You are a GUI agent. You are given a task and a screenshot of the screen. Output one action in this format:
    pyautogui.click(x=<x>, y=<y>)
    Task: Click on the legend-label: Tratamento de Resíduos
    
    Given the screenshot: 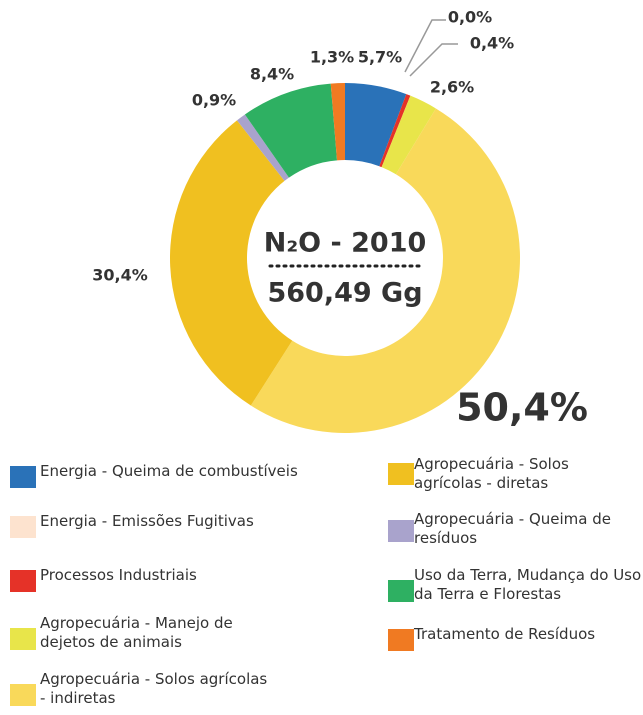 What is the action you would take?
    pyautogui.click(x=505, y=634)
    